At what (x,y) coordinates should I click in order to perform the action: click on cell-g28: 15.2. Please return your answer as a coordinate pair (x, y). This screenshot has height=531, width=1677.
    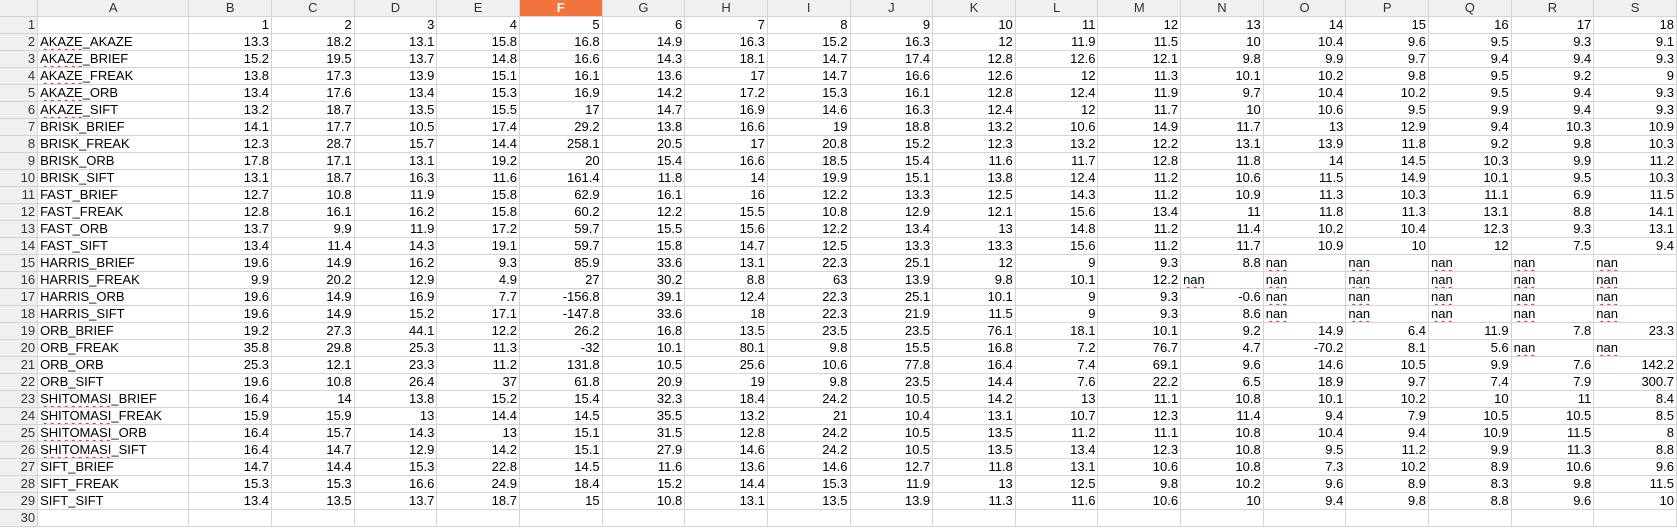
    Looking at the image, I should click on (644, 484).